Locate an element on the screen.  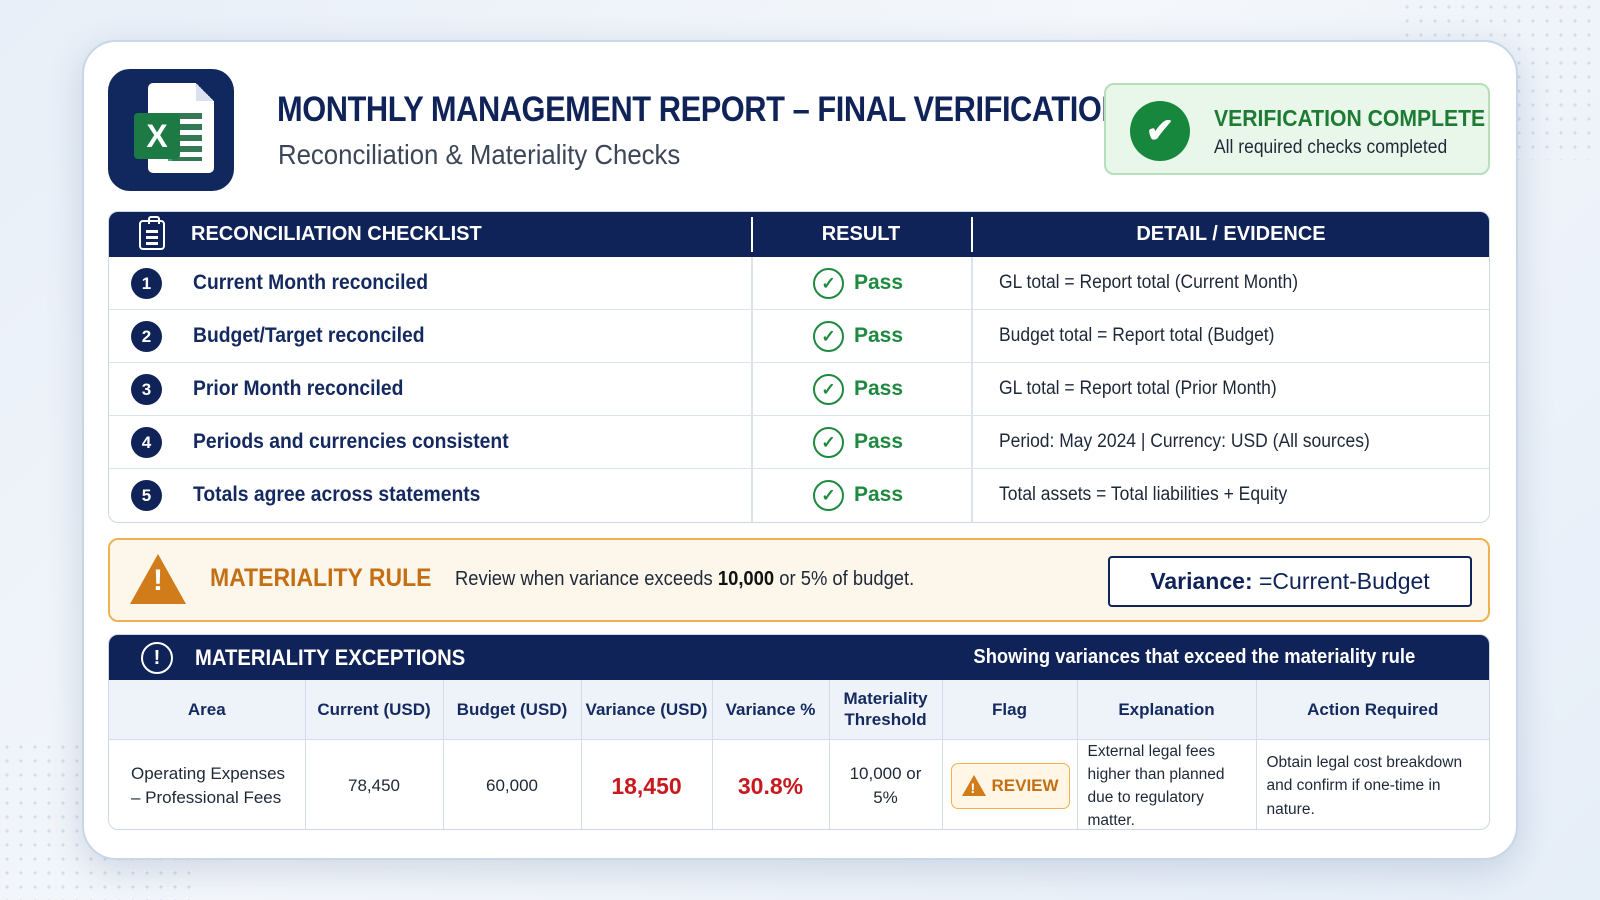
review-flag-badge: ! REVIEW is located at coordinates (1010, 786).